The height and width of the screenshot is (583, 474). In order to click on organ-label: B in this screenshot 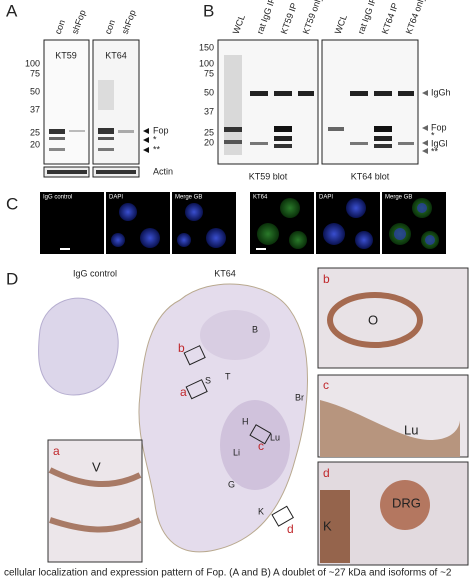, I will do `click(255, 329)`.